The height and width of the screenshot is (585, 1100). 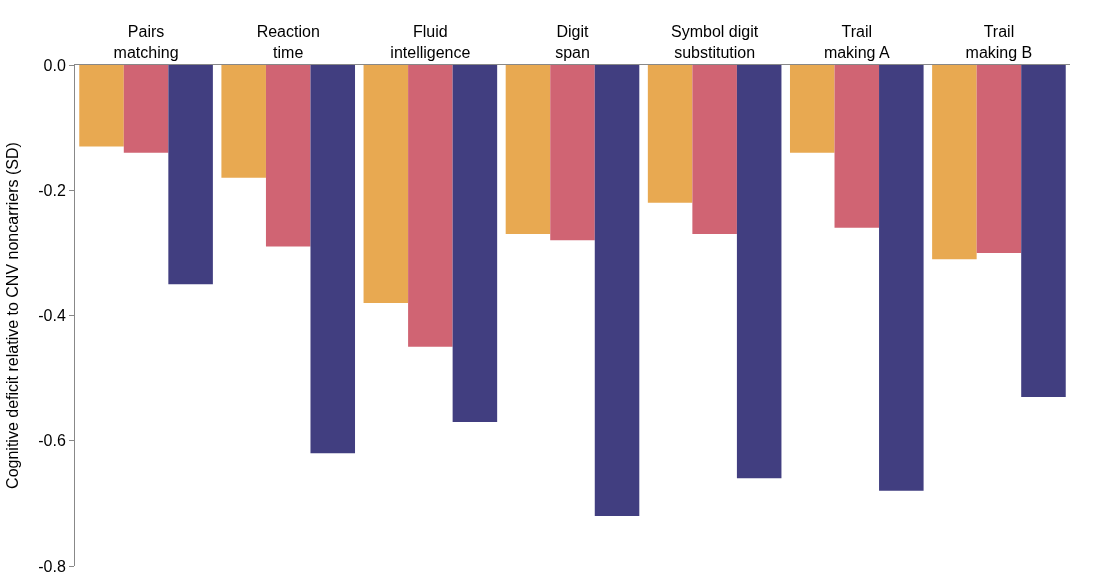 I want to click on x-tick-label: Trail making A, so click(x=857, y=41).